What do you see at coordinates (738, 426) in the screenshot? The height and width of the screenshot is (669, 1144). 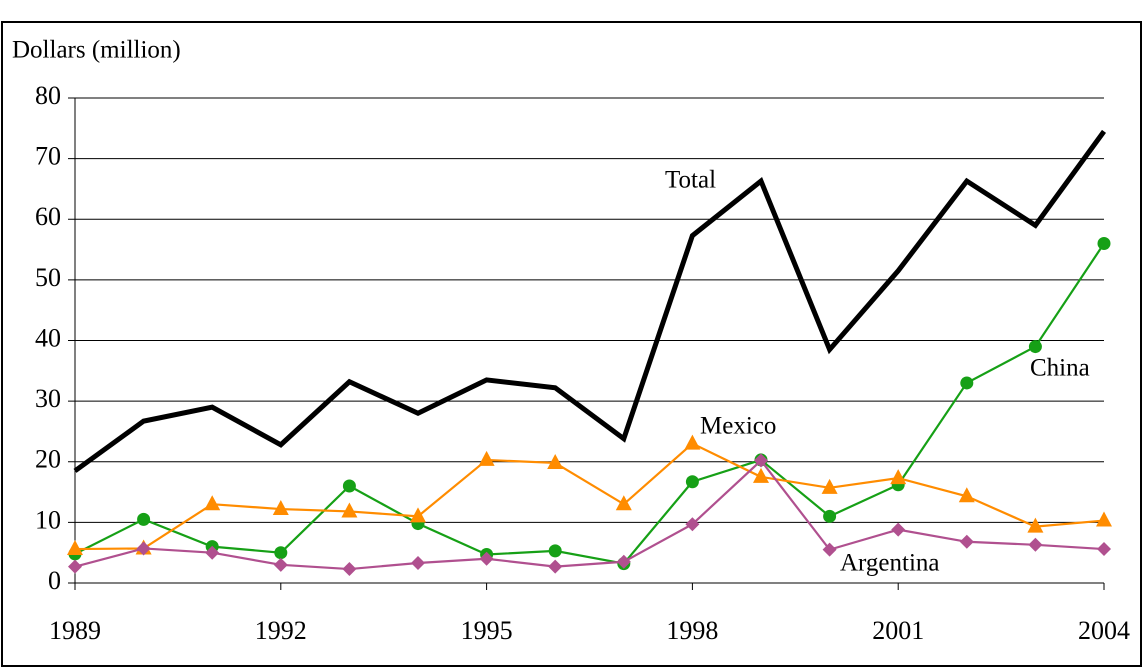 I see `series-label: Mexico` at bounding box center [738, 426].